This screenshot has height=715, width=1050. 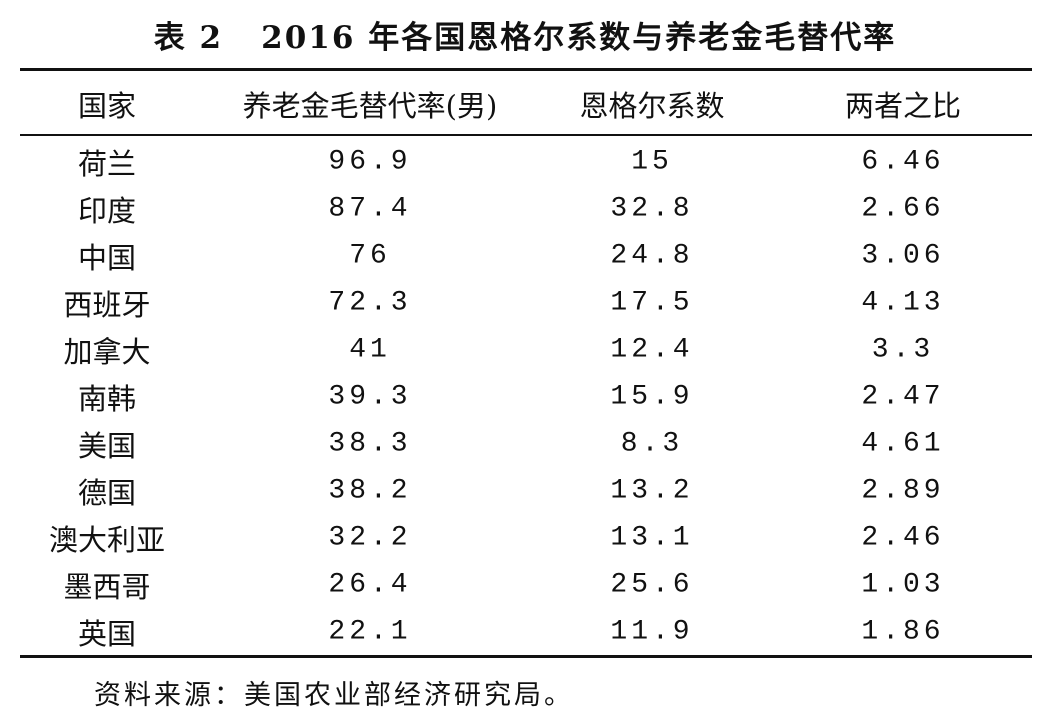 I want to click on country-cell: 西班牙, so click(x=107, y=305).